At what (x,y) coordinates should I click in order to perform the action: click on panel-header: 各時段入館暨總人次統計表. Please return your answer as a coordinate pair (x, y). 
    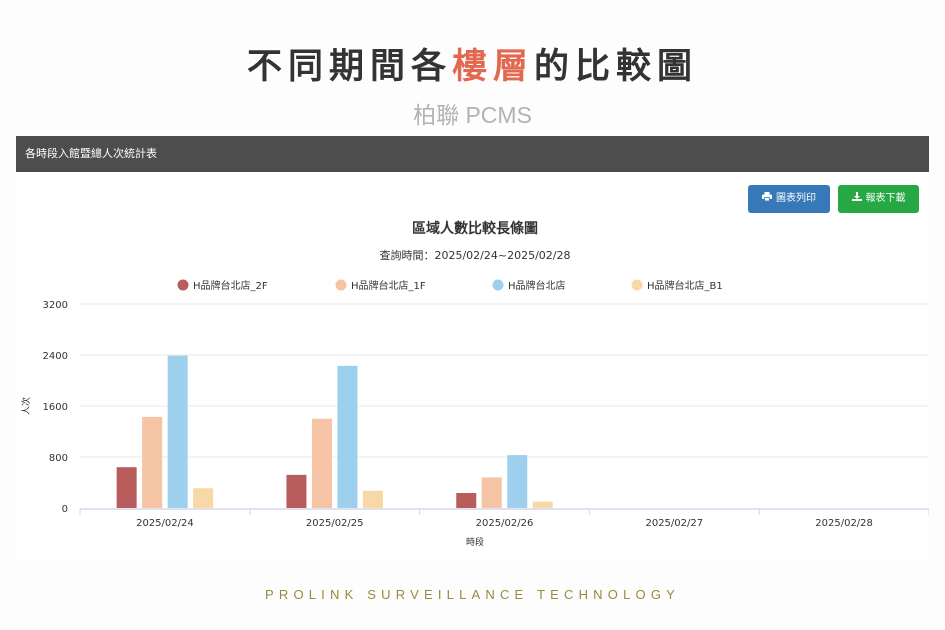
    Looking at the image, I should click on (472, 154).